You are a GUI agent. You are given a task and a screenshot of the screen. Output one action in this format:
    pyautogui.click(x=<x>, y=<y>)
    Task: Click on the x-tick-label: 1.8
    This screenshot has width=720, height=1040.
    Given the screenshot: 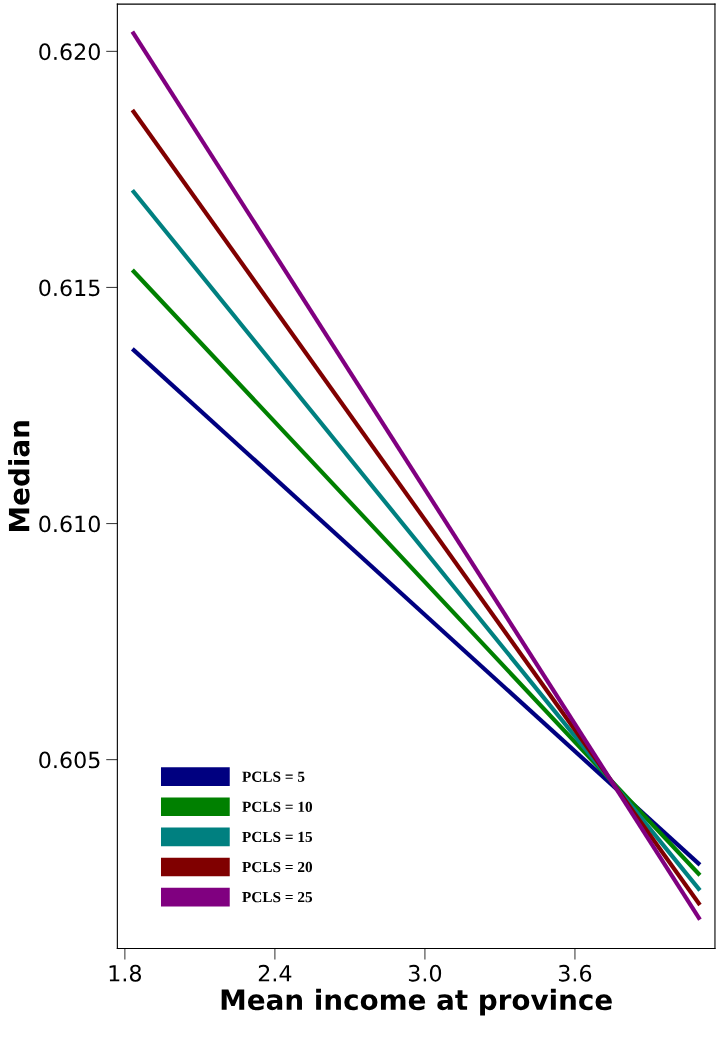 What is the action you would take?
    pyautogui.click(x=125, y=973)
    